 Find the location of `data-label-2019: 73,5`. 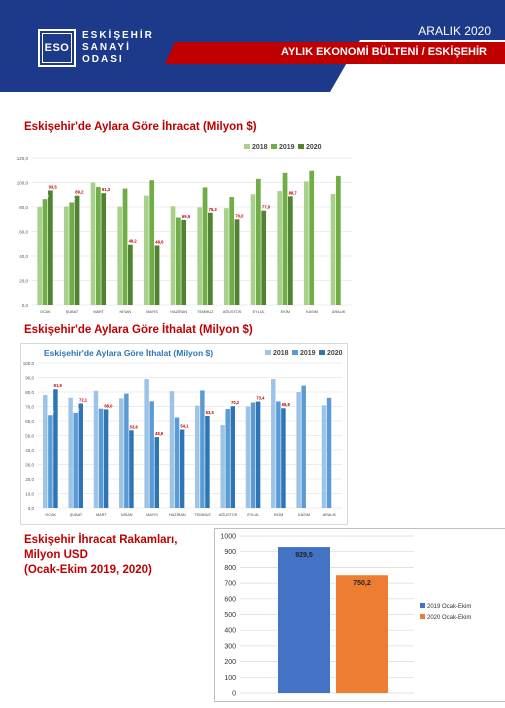

data-label-2019: 73,5 is located at coordinates (278, 398).